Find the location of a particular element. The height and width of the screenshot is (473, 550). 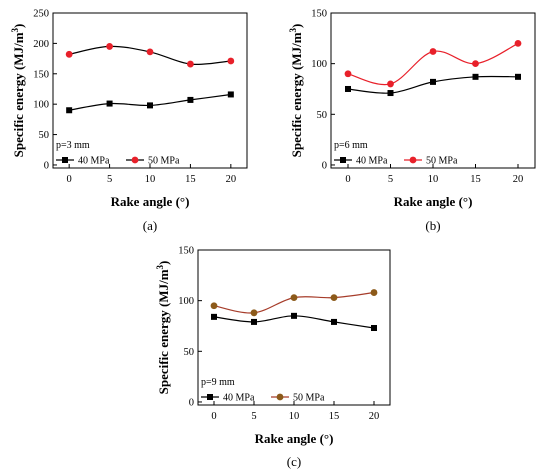

panel-a-y-axis-title: Specific energy (MJ/m3) is located at coordinates (18, 91).